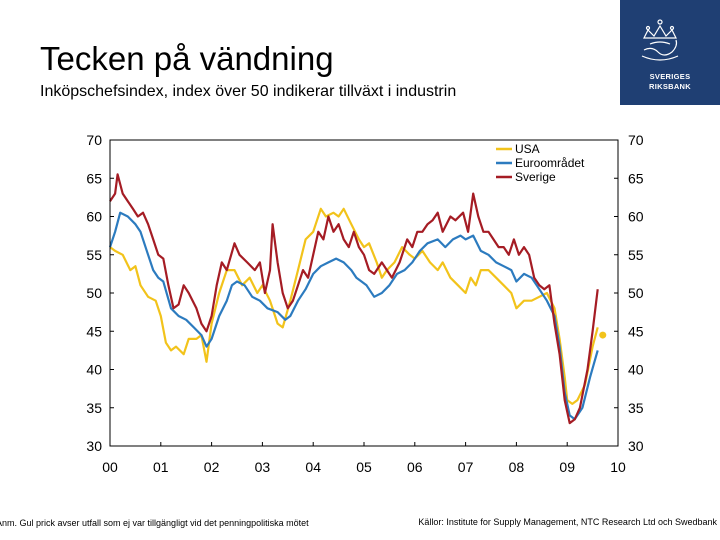  What do you see at coordinates (94, 140) in the screenshot?
I see `y-tick-label-left: 70` at bounding box center [94, 140].